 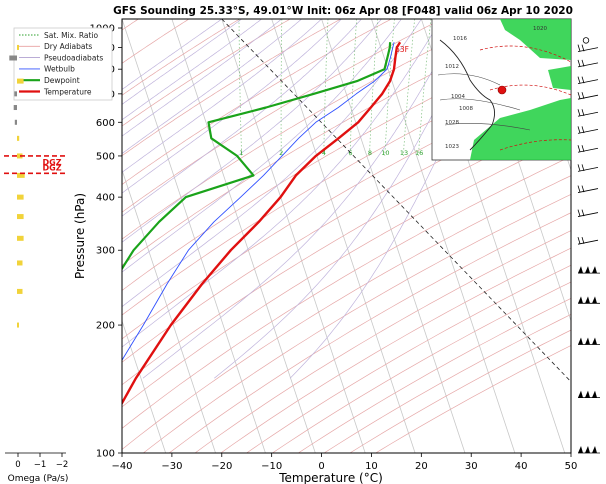 I want to click on y-tick-label: 400, so click(x=105, y=198).